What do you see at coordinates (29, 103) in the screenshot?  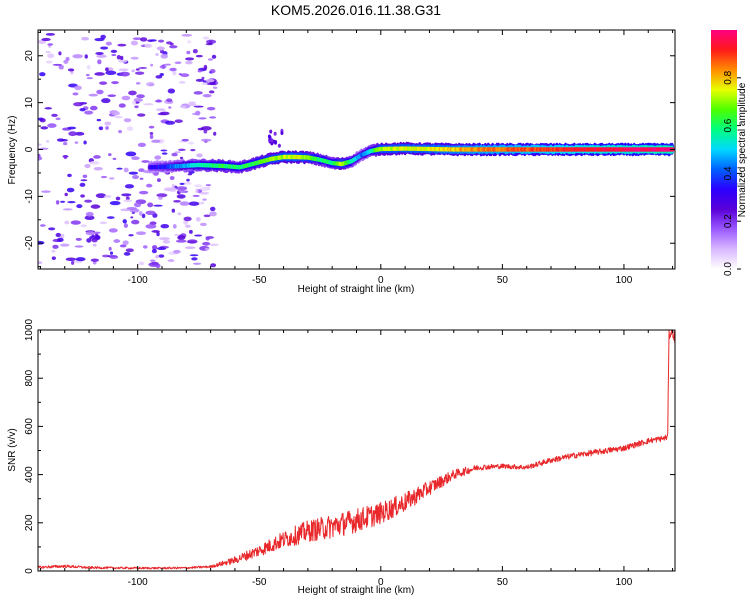 I see `spectrogram-ytick-label: 10` at bounding box center [29, 103].